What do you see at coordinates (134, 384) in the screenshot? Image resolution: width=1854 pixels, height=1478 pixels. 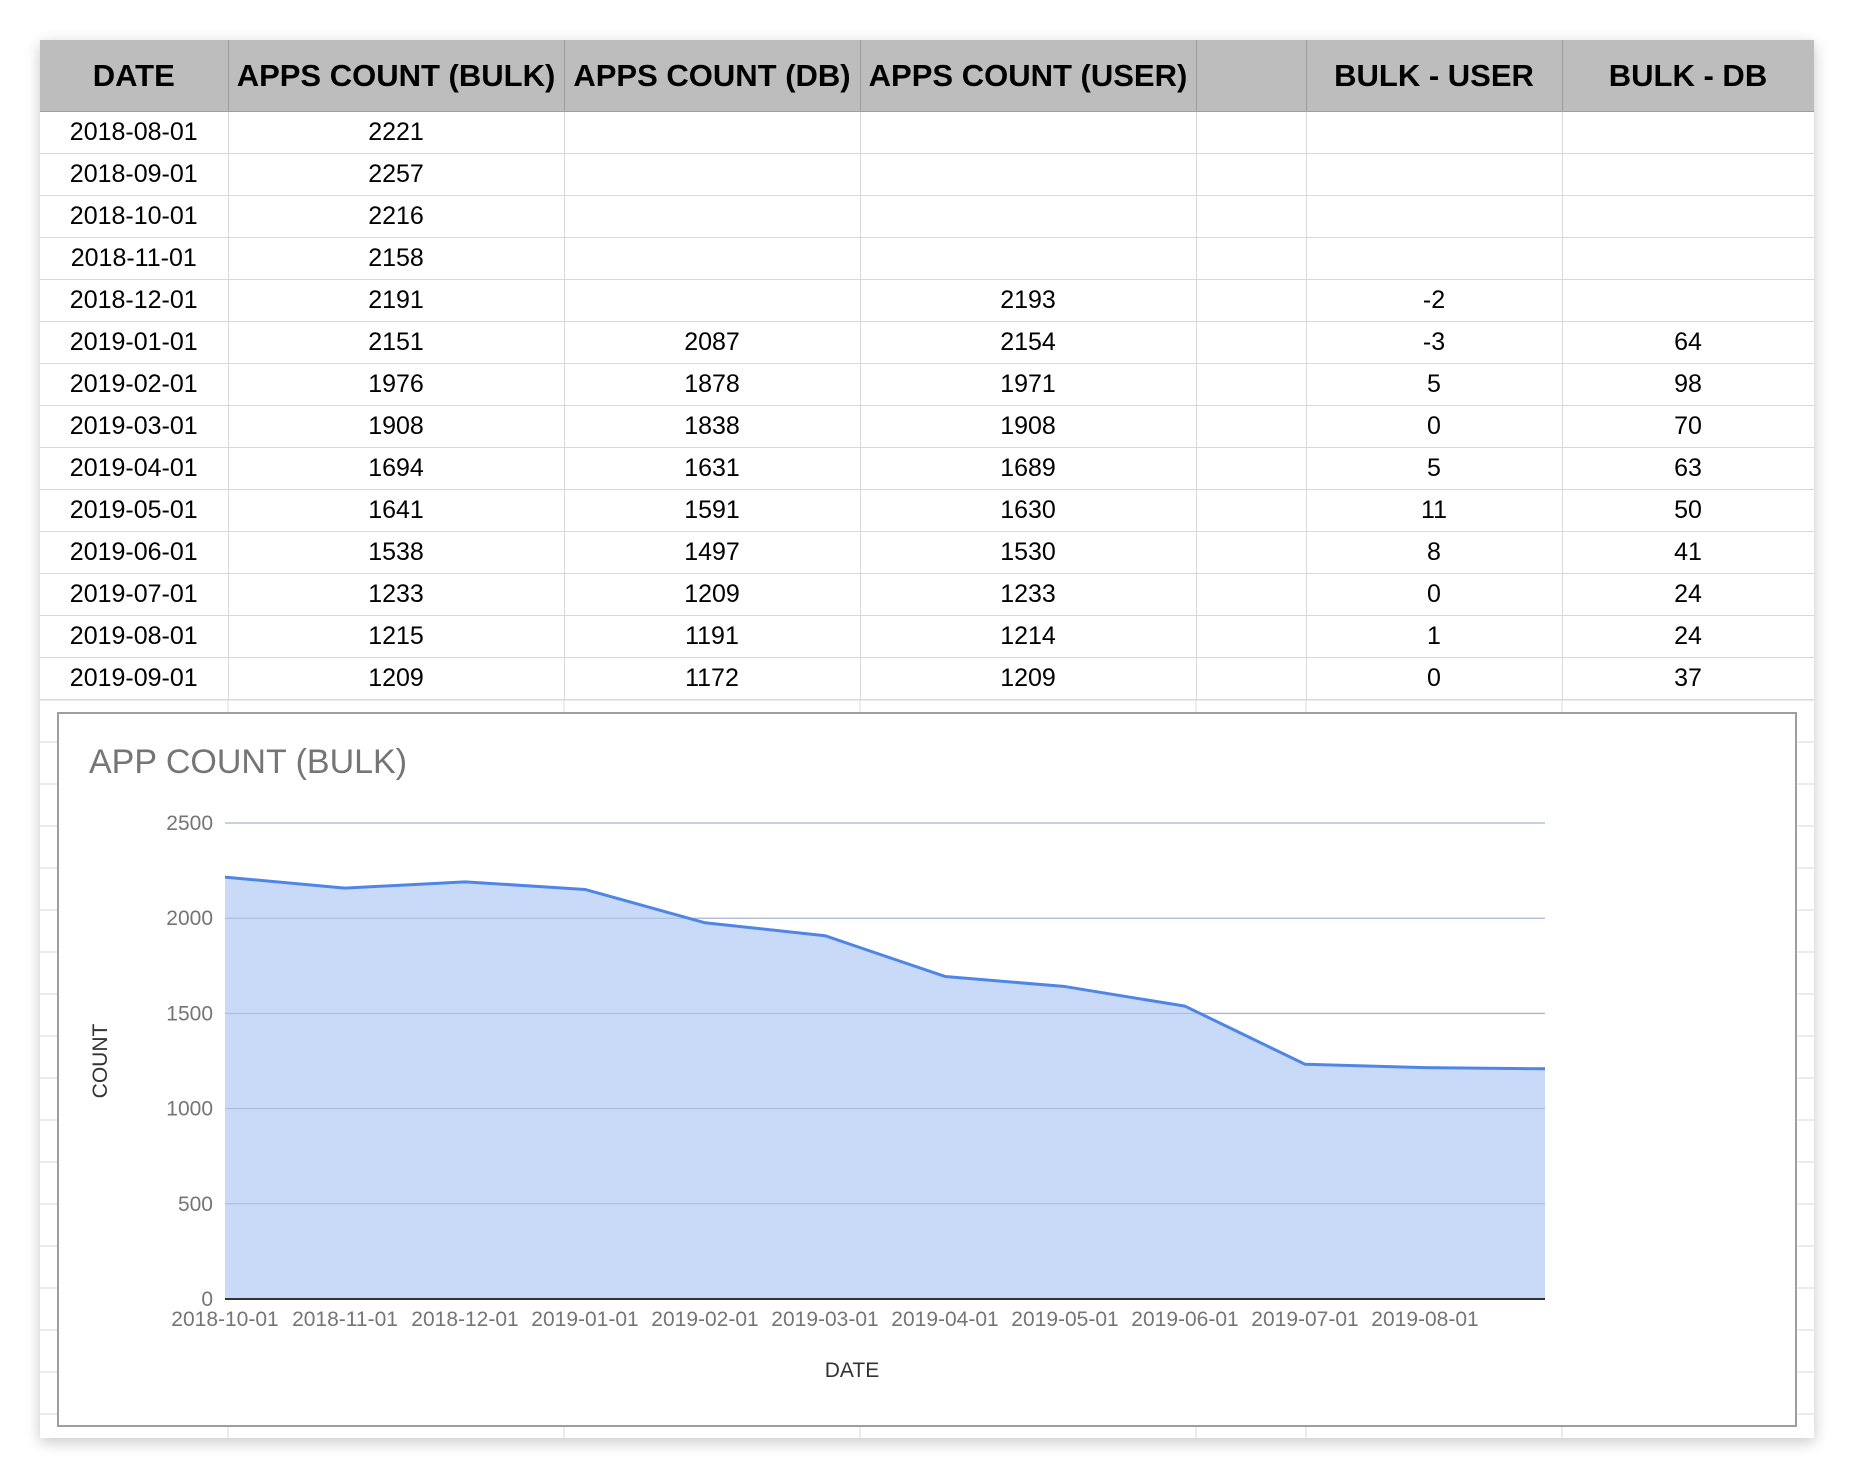 I see `table-cell: 2019-02-01` at bounding box center [134, 384].